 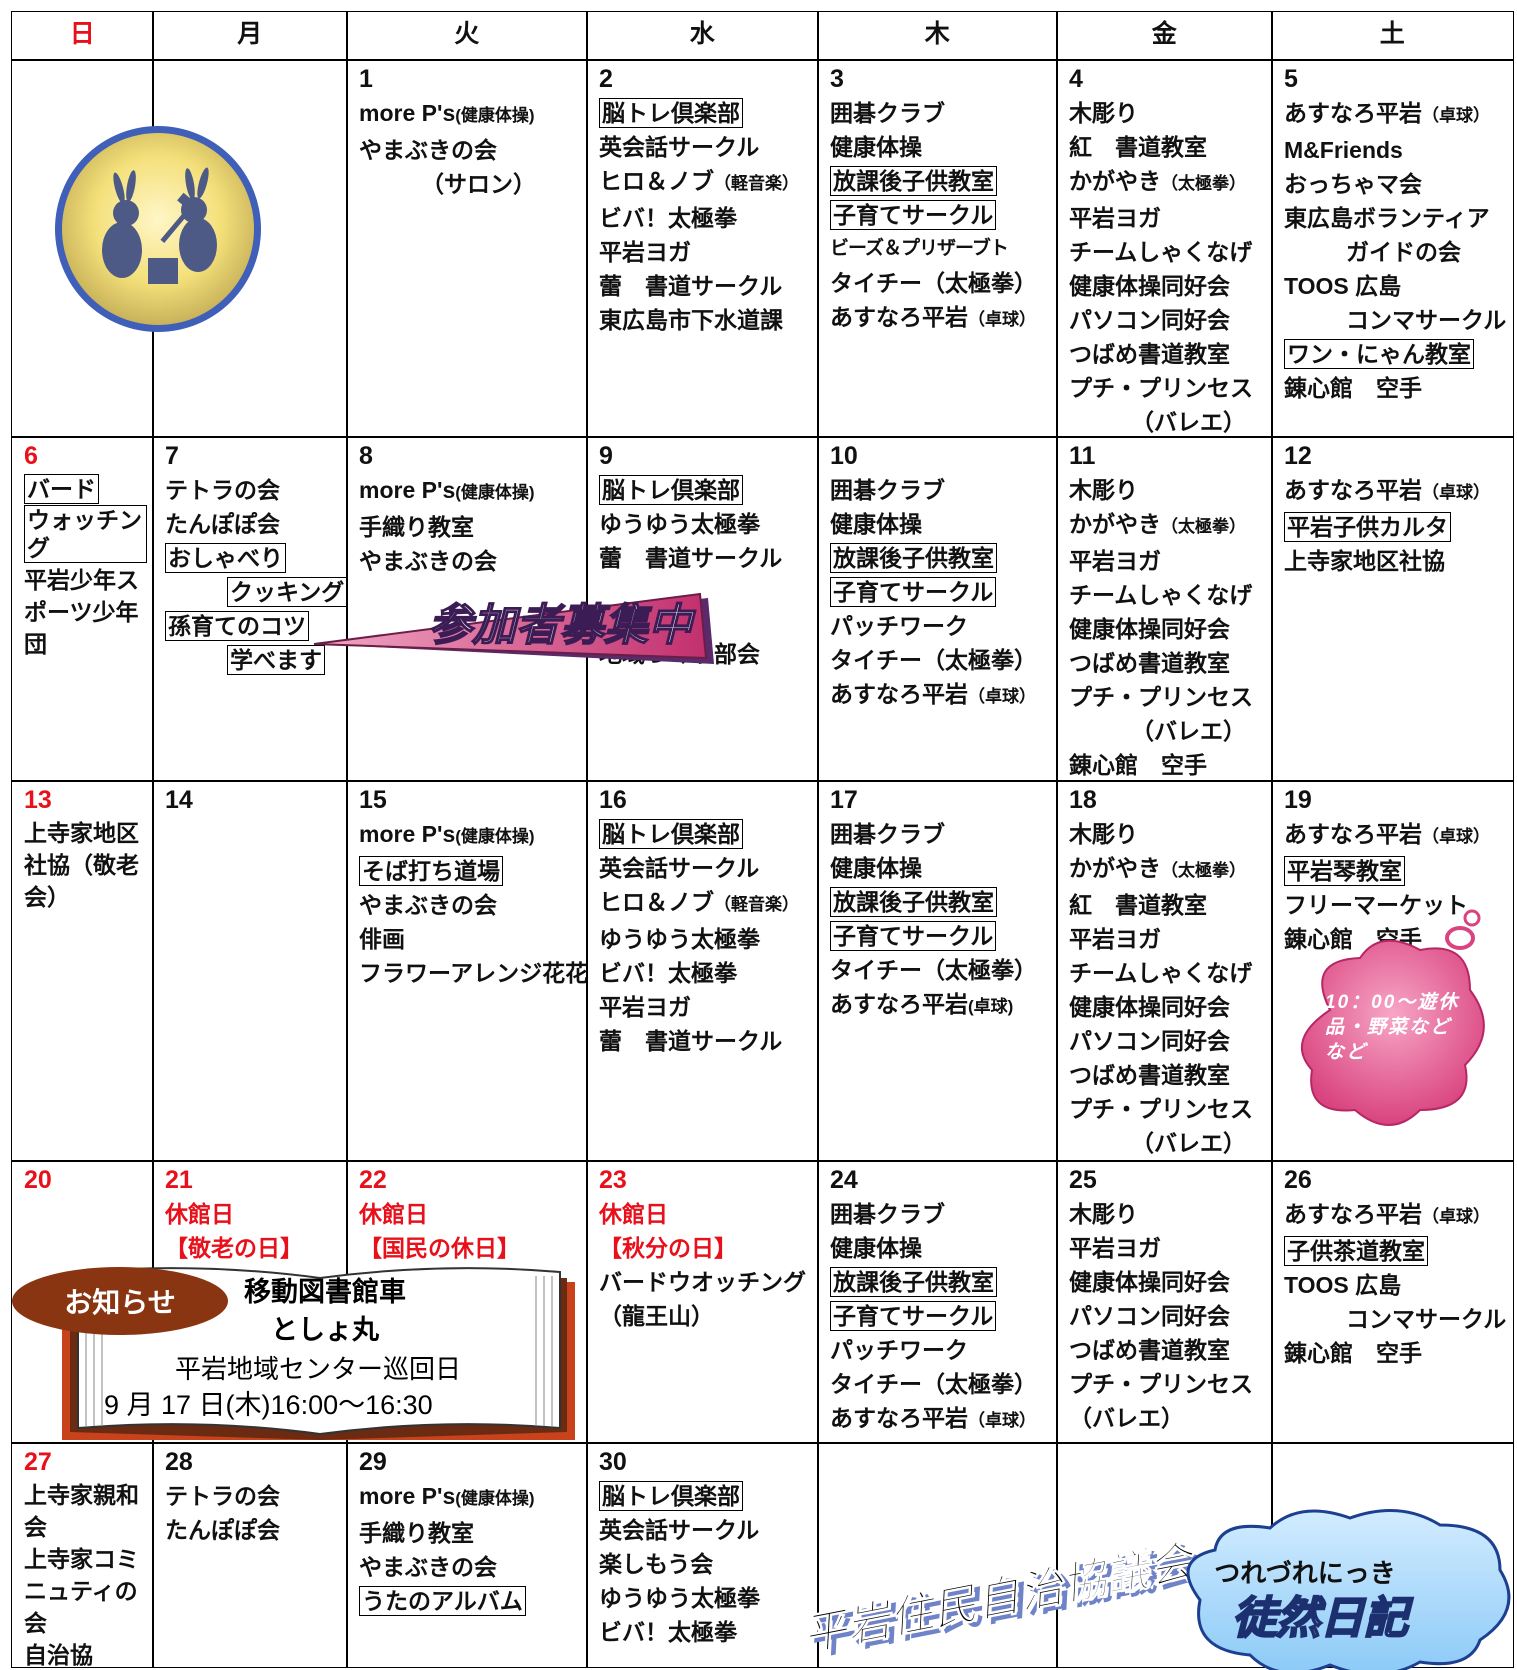 What do you see at coordinates (470, 184) in the screenshot?
I see `event-item: （サロン）` at bounding box center [470, 184].